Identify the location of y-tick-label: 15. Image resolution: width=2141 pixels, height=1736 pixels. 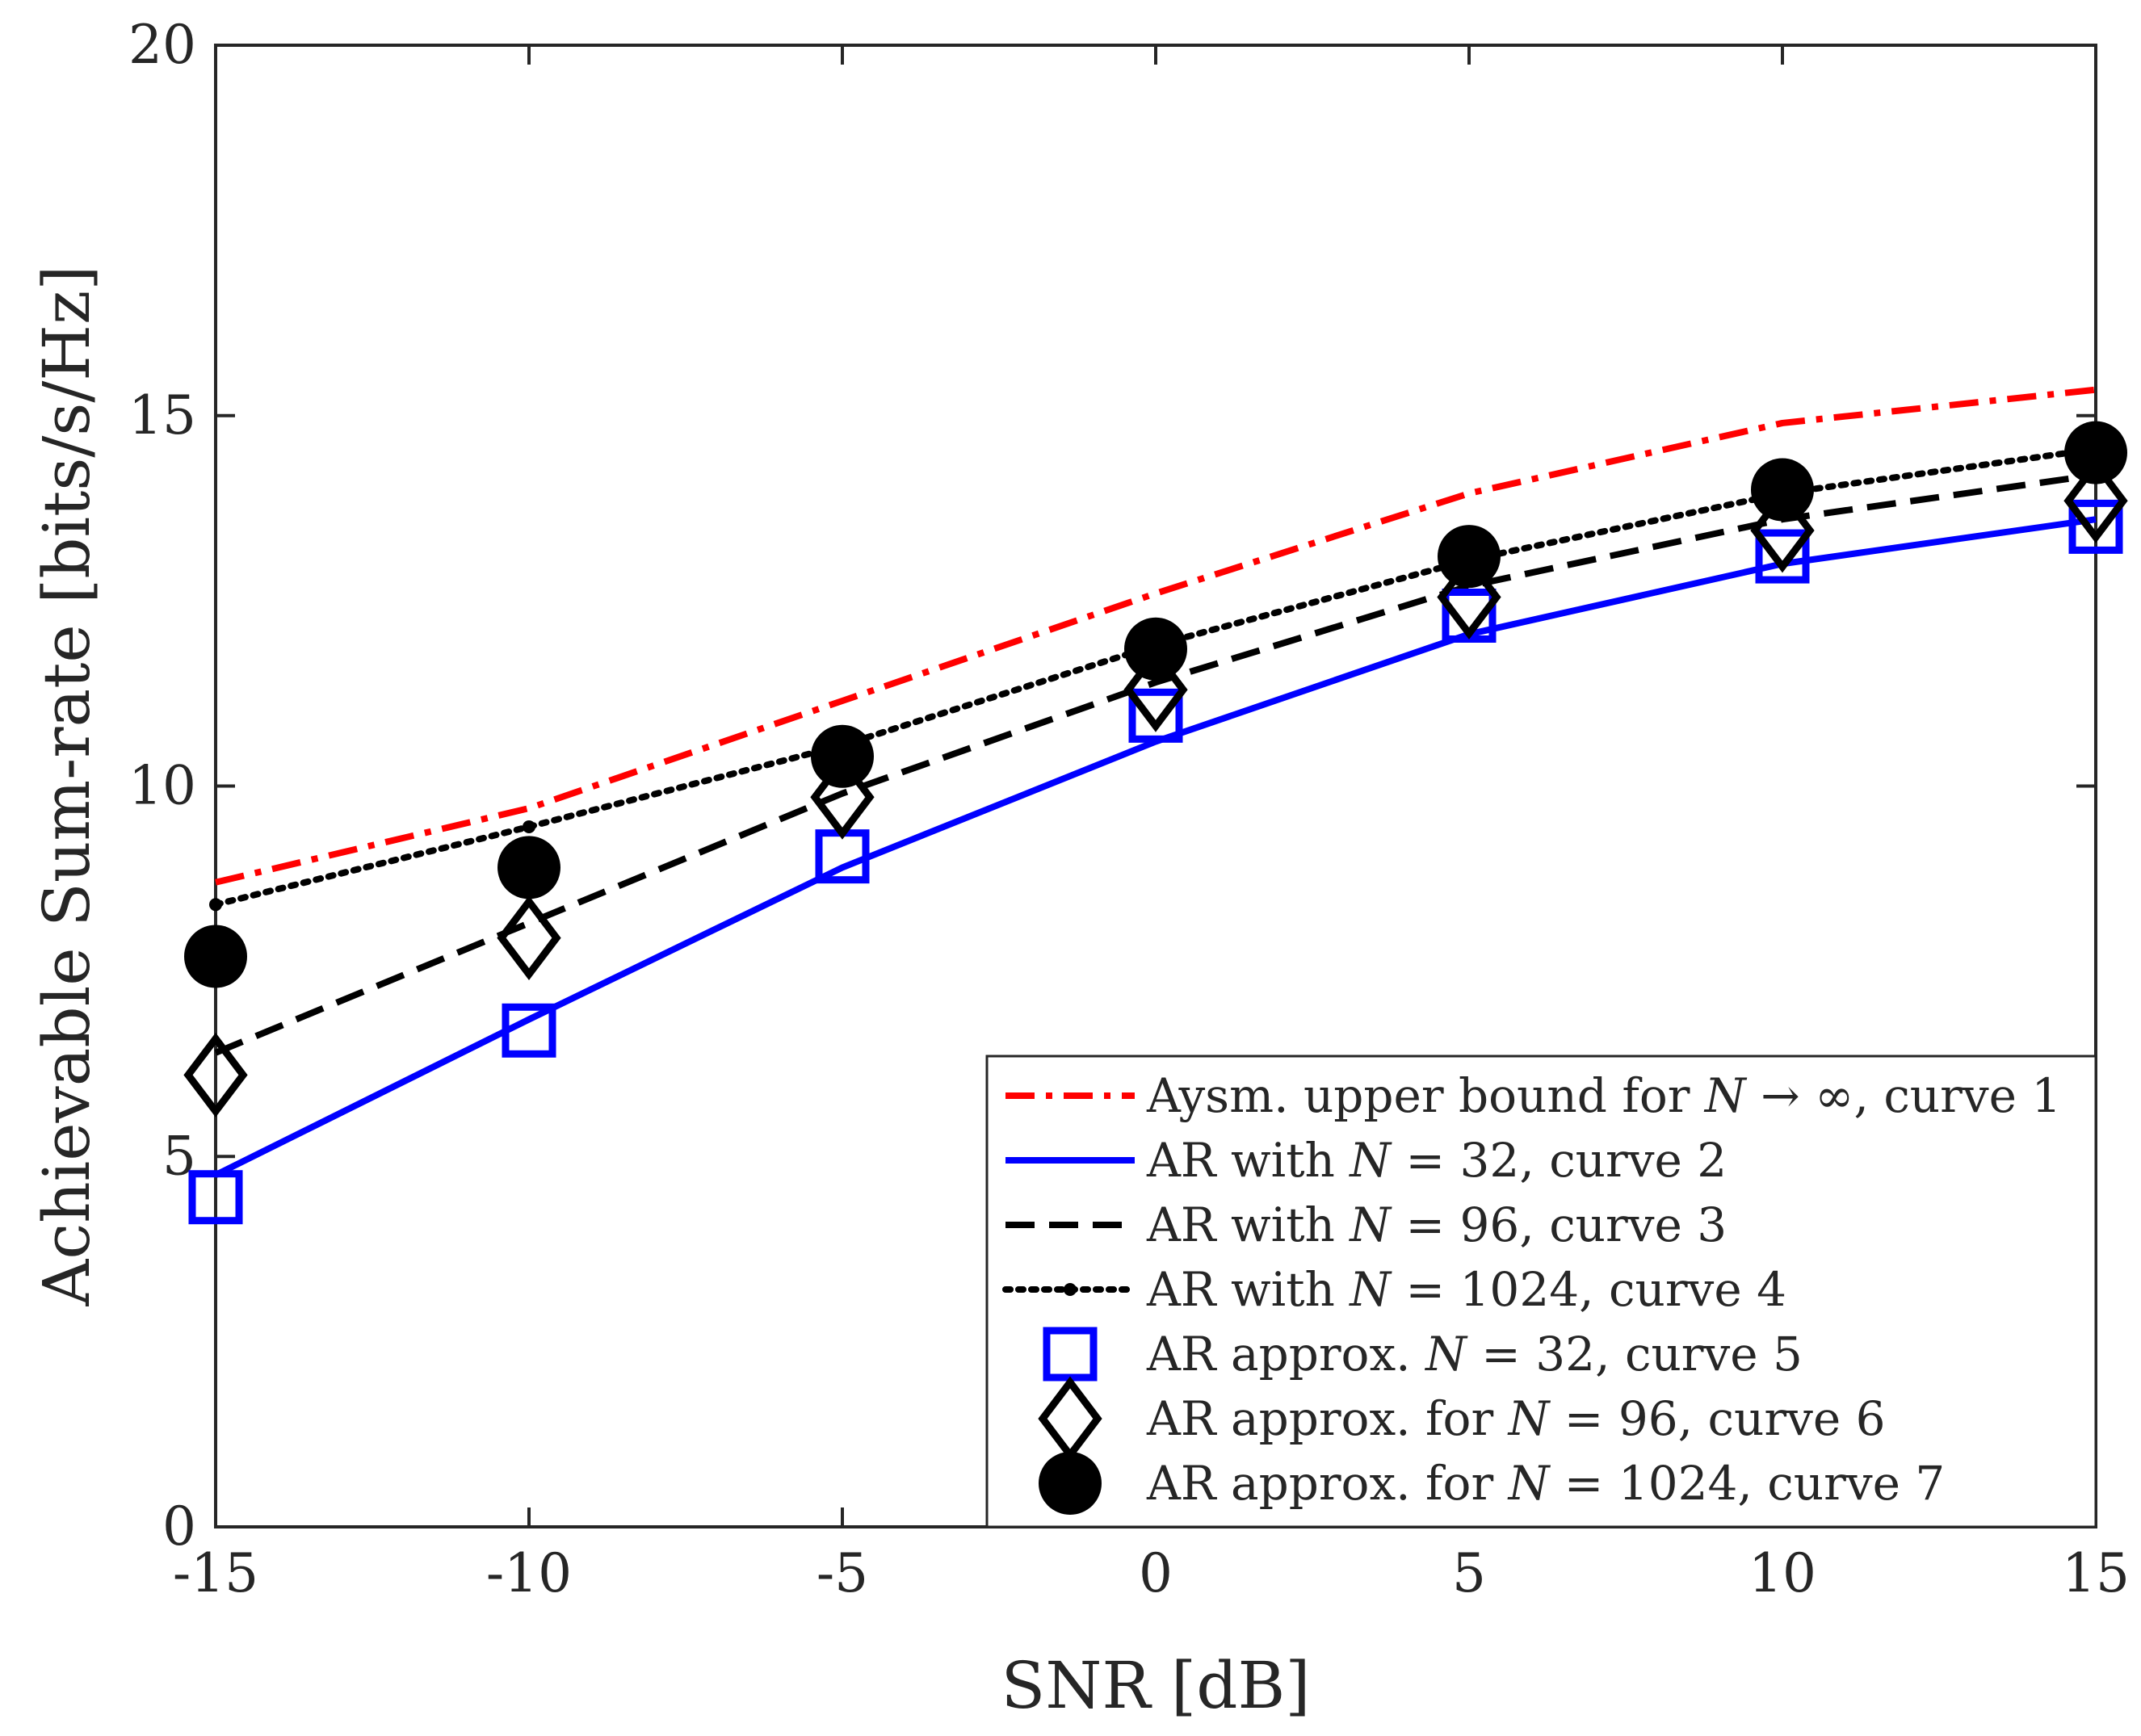
(162, 415).